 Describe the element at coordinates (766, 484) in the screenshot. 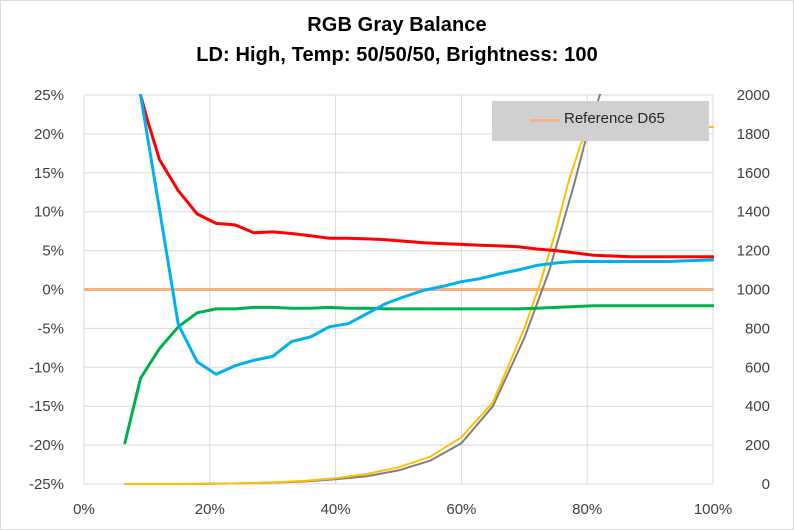

I see `y2-tick-label: 0` at that location.